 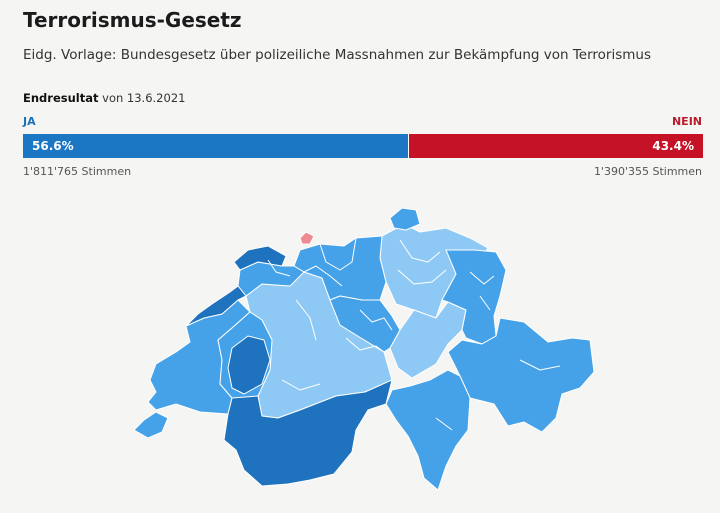 What do you see at coordinates (249, 365) in the screenshot?
I see `district-fribourg-east` at bounding box center [249, 365].